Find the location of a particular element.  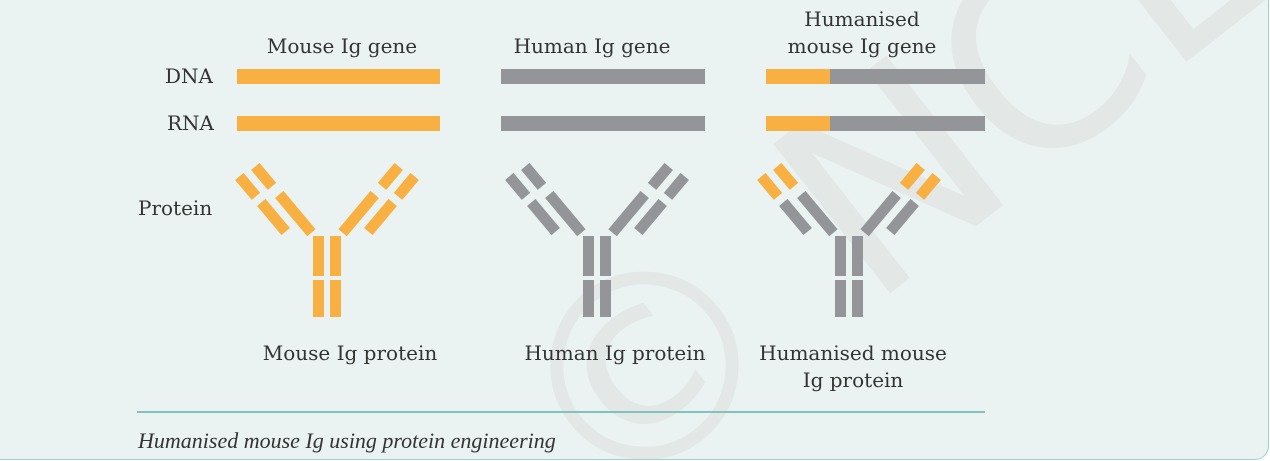

mouse-gene-label: Mouse Ig gene is located at coordinates (342, 46).